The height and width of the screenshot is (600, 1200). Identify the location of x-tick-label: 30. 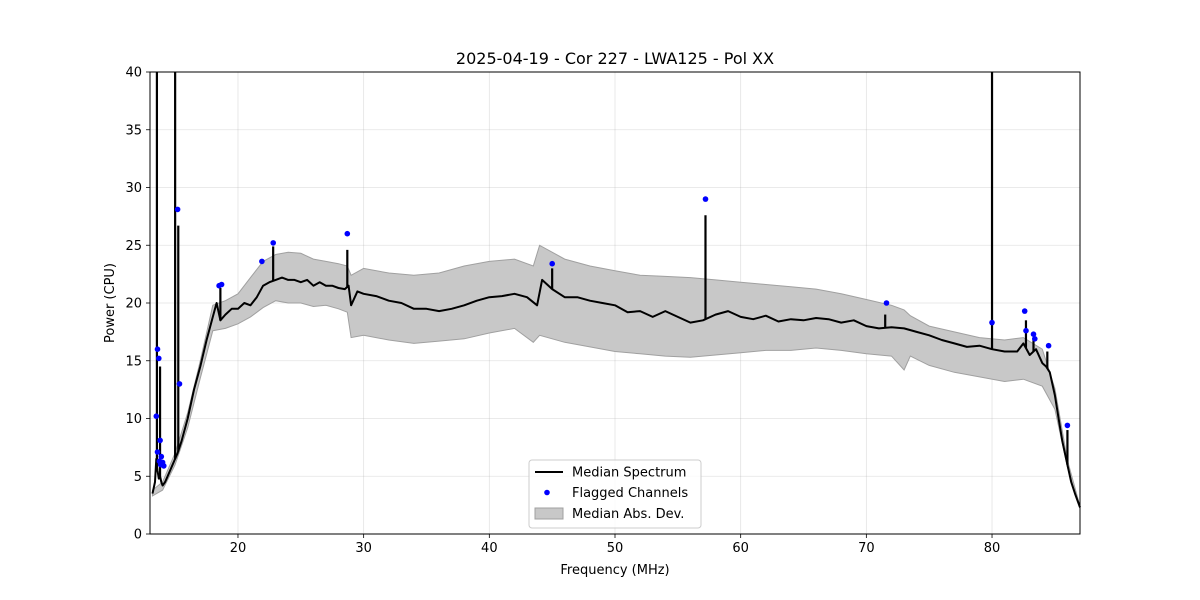
(363, 548).